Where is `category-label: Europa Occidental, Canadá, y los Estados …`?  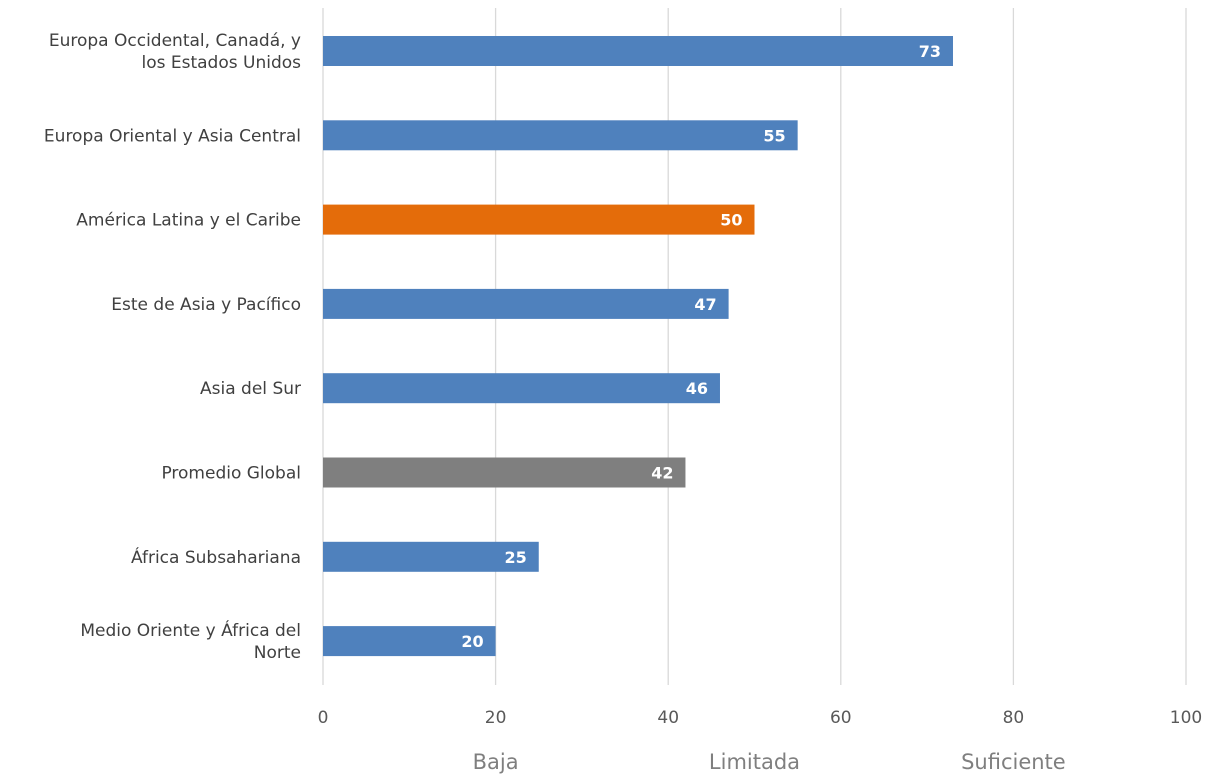
category-label: Europa Occidental, Canadá, y los Estados … is located at coordinates (175, 52).